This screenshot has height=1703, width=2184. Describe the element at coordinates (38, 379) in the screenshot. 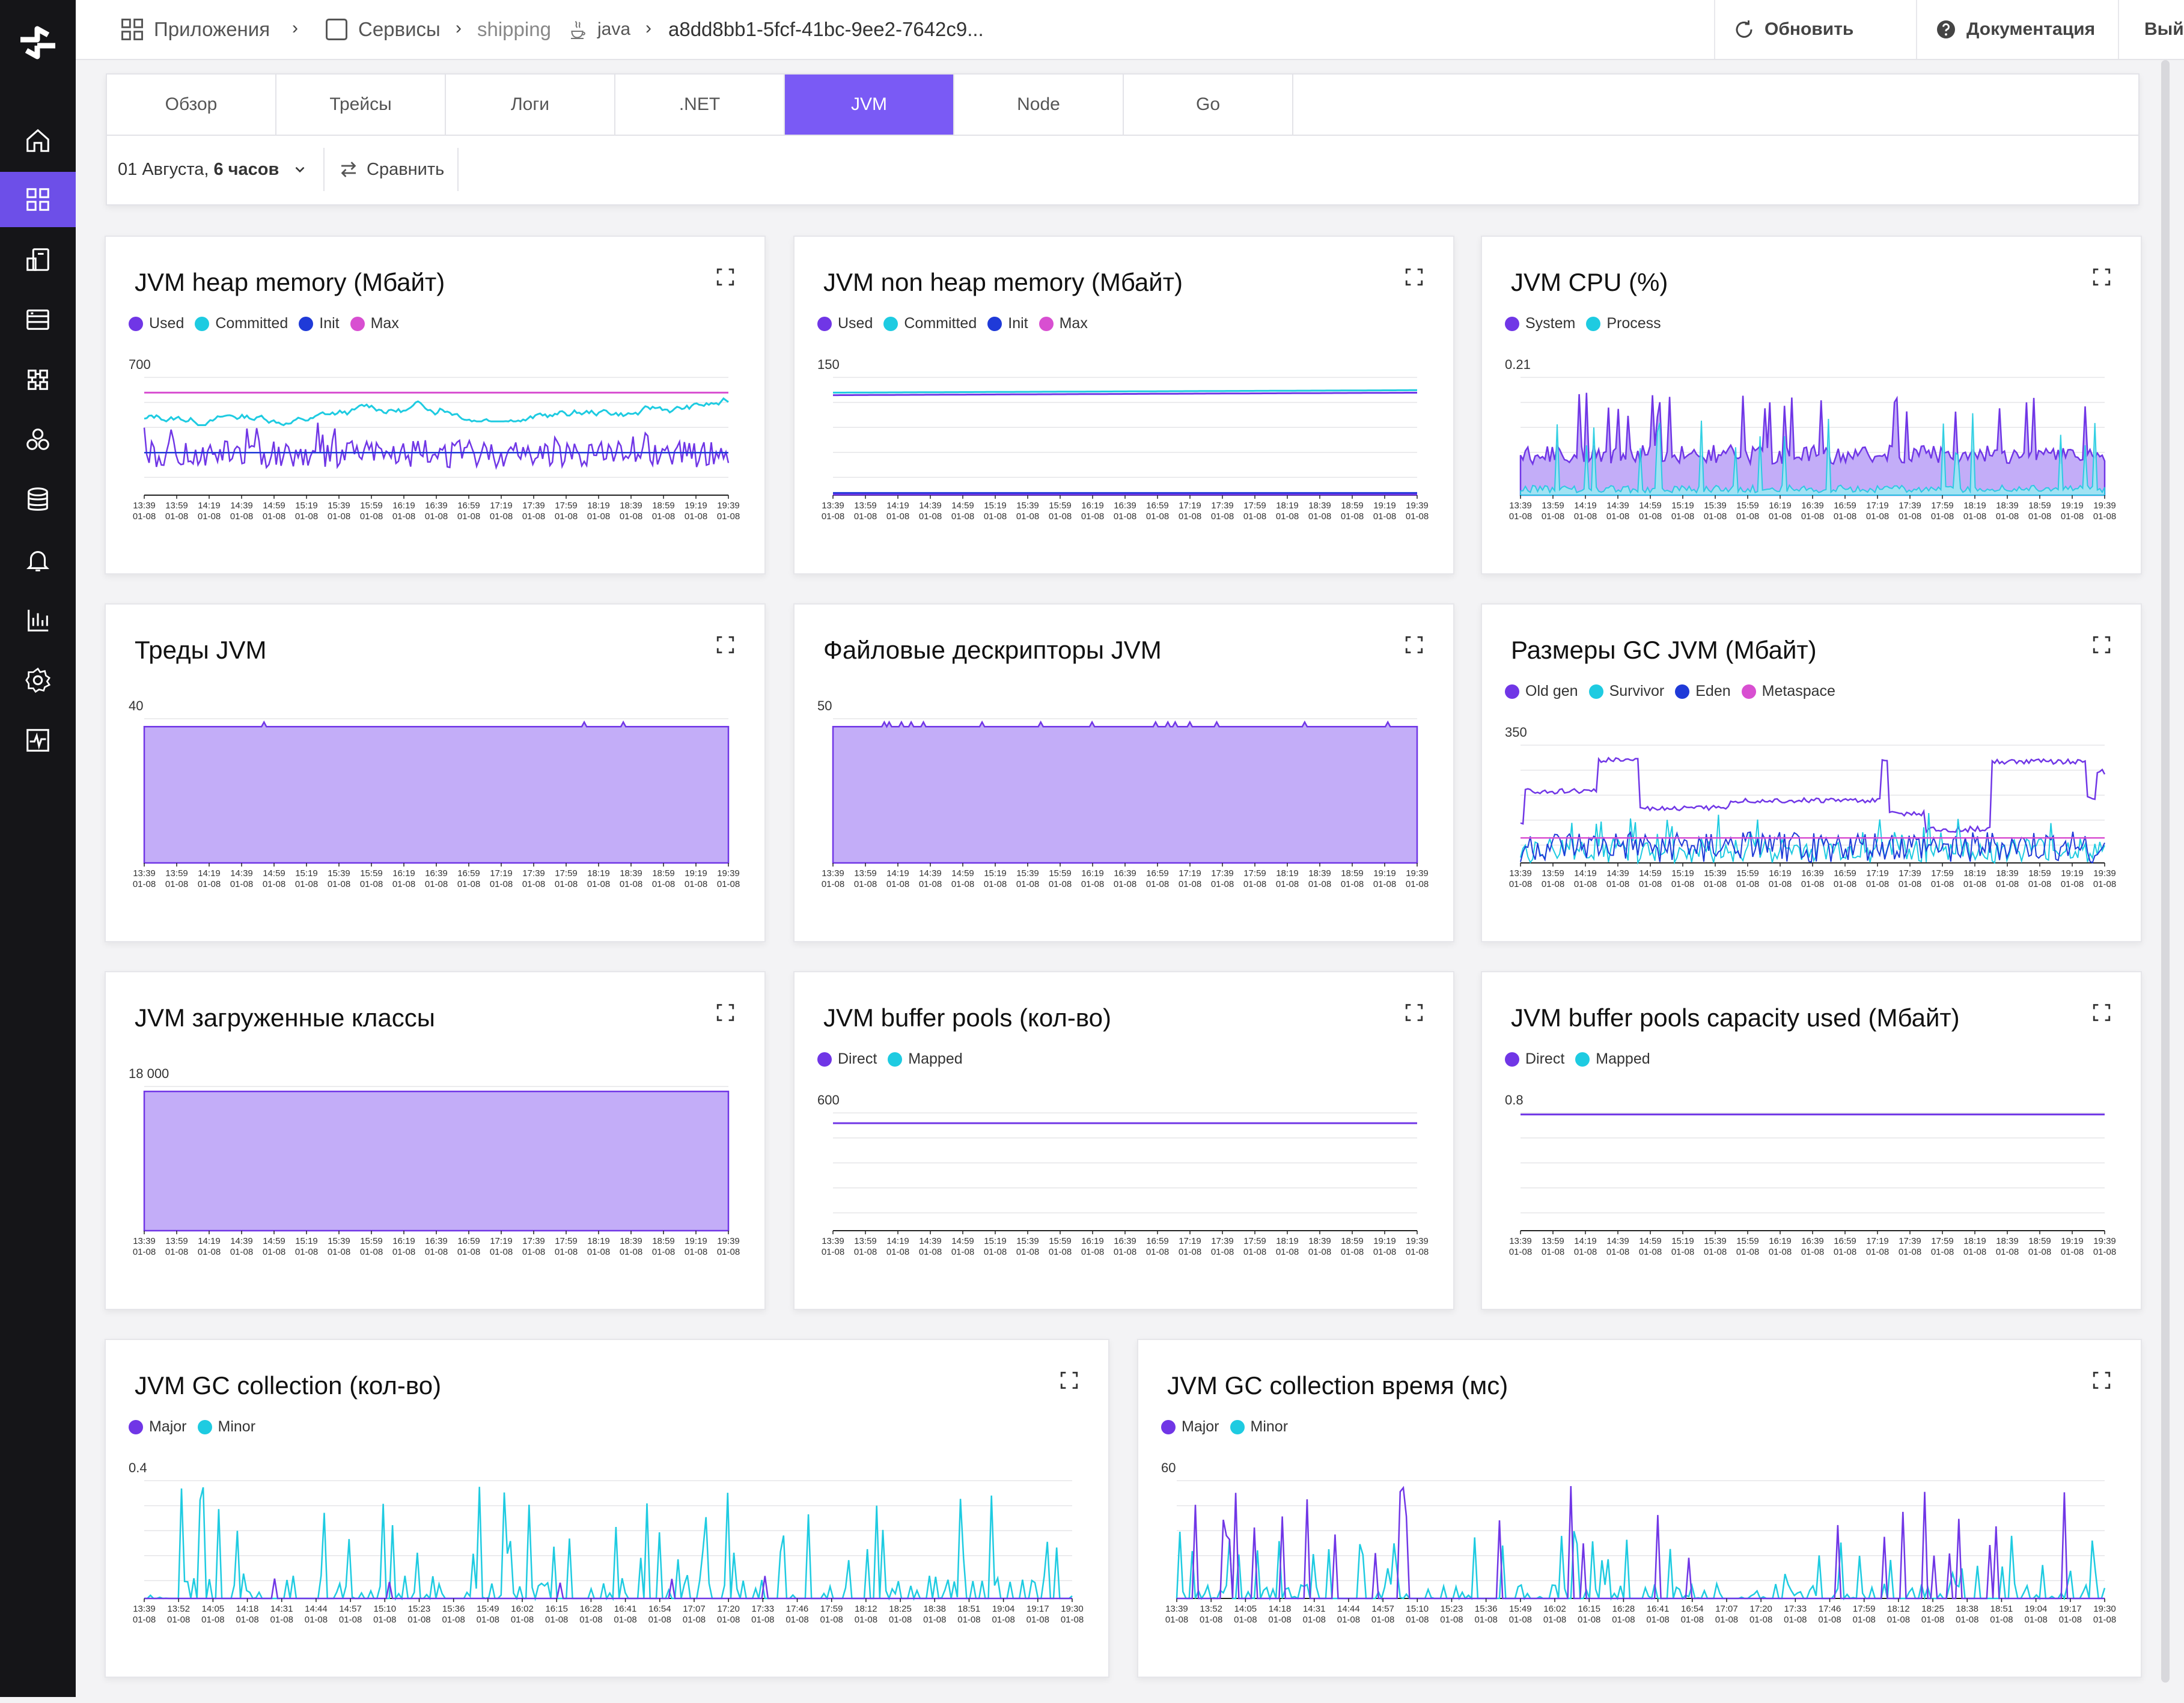

I see `sidebar-modules` at that location.